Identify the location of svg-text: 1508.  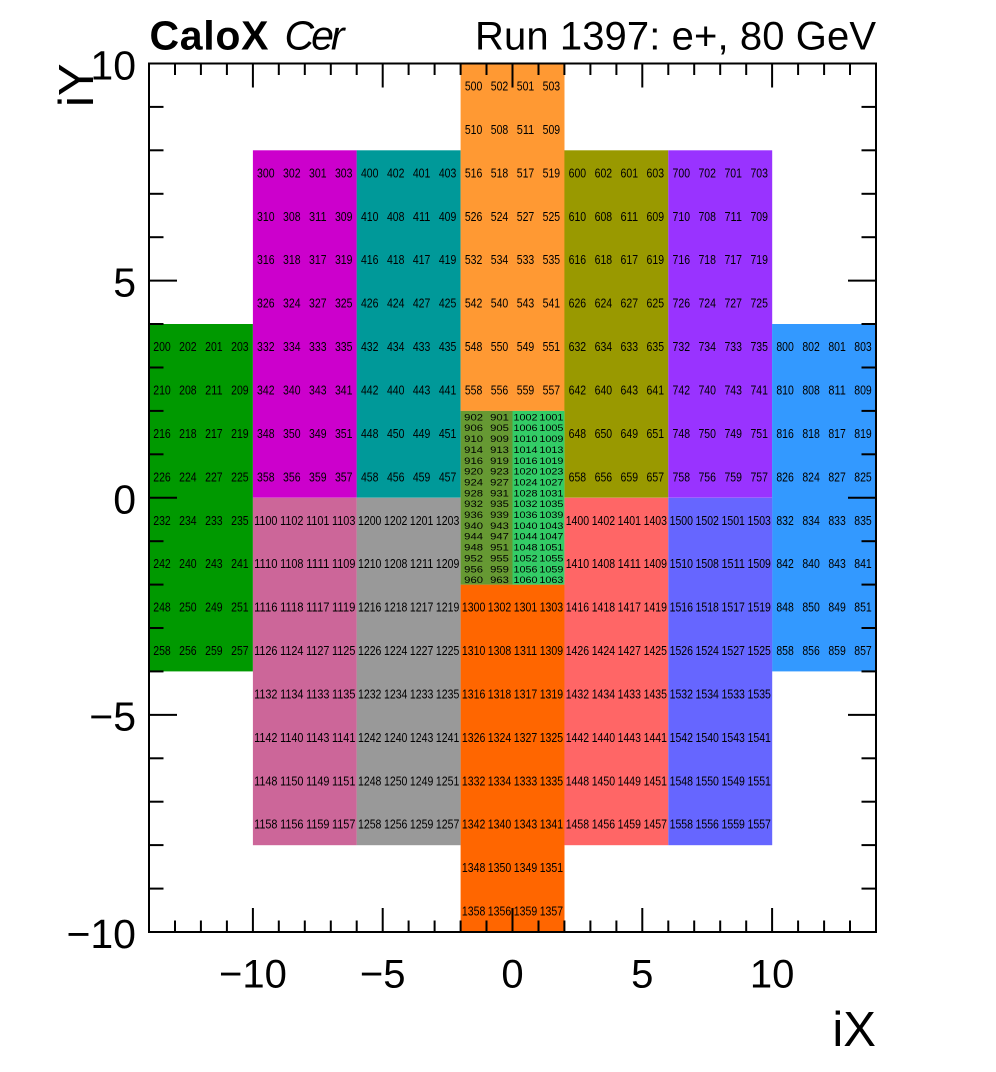
(707, 563).